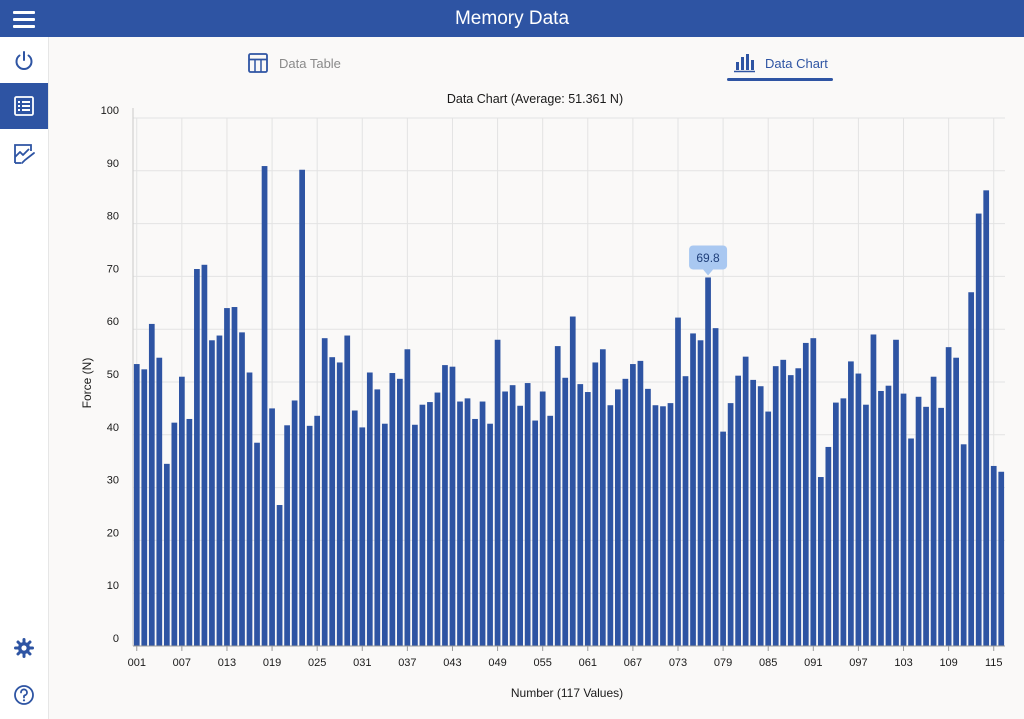  What do you see at coordinates (24, 648) in the screenshot?
I see `settings-button` at bounding box center [24, 648].